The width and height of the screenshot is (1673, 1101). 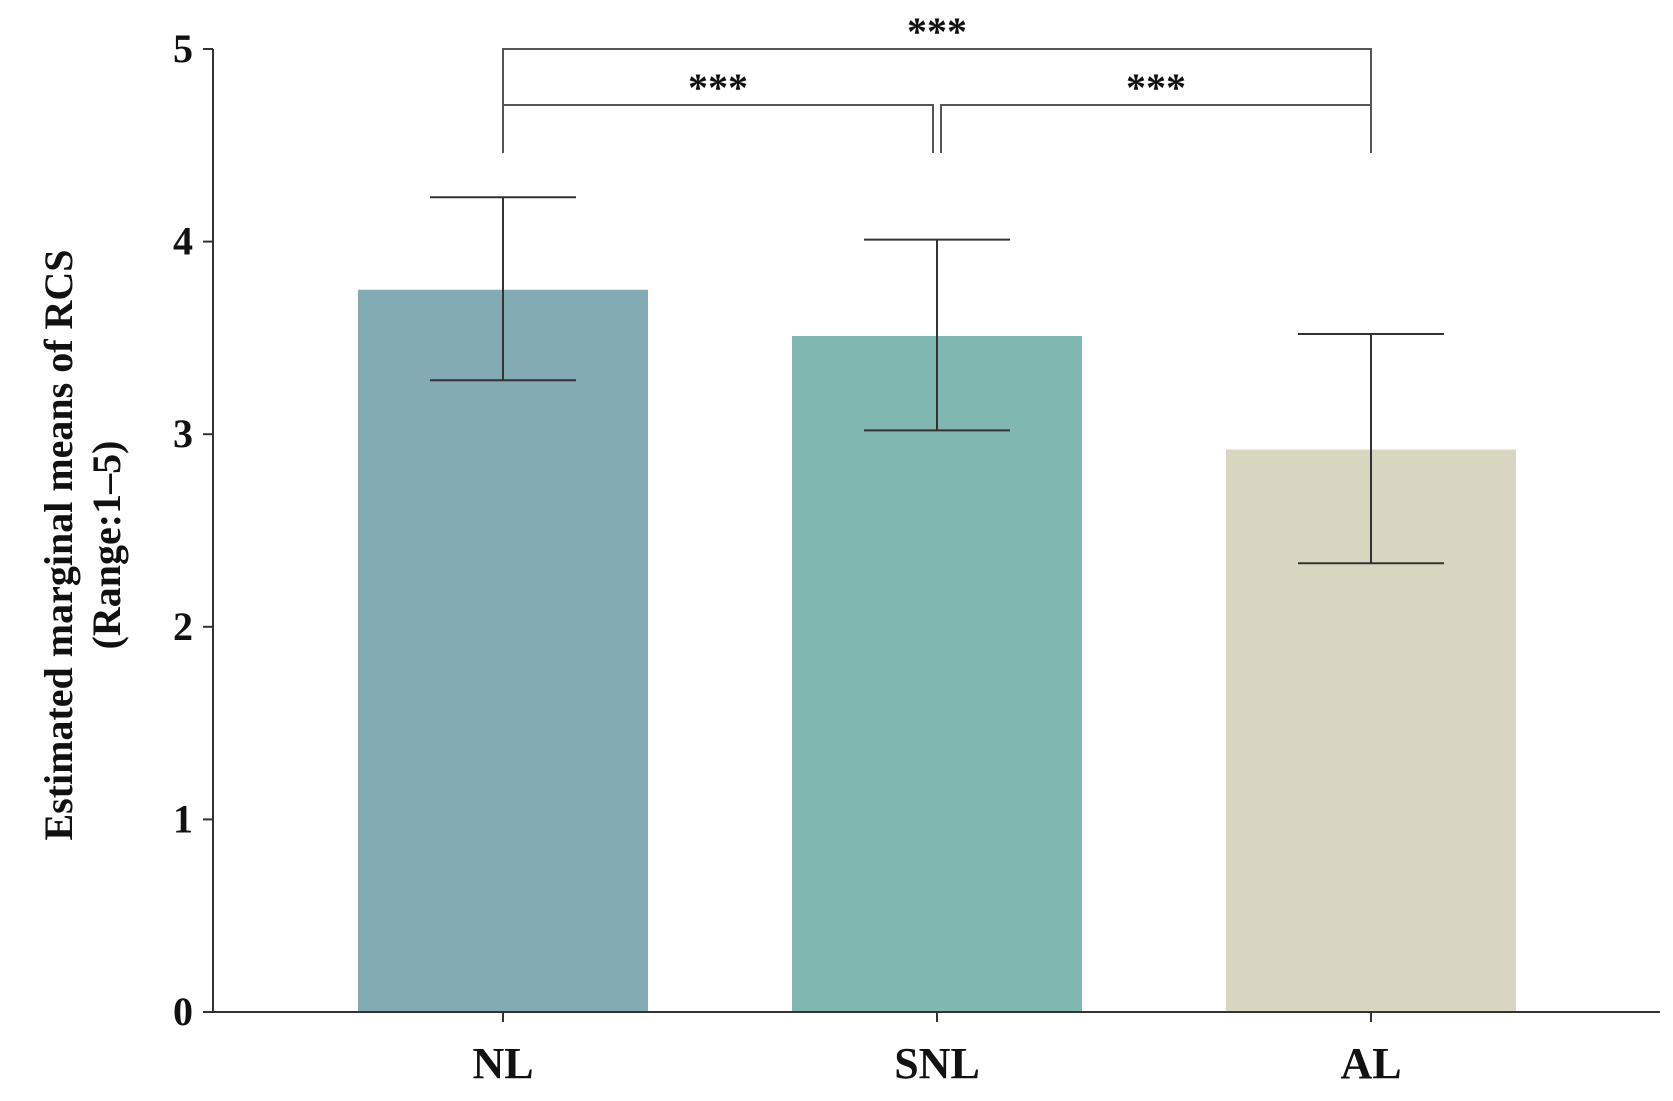 I want to click on y-axis-title-line-1: Estimated marginal means of RCS, so click(x=58, y=544).